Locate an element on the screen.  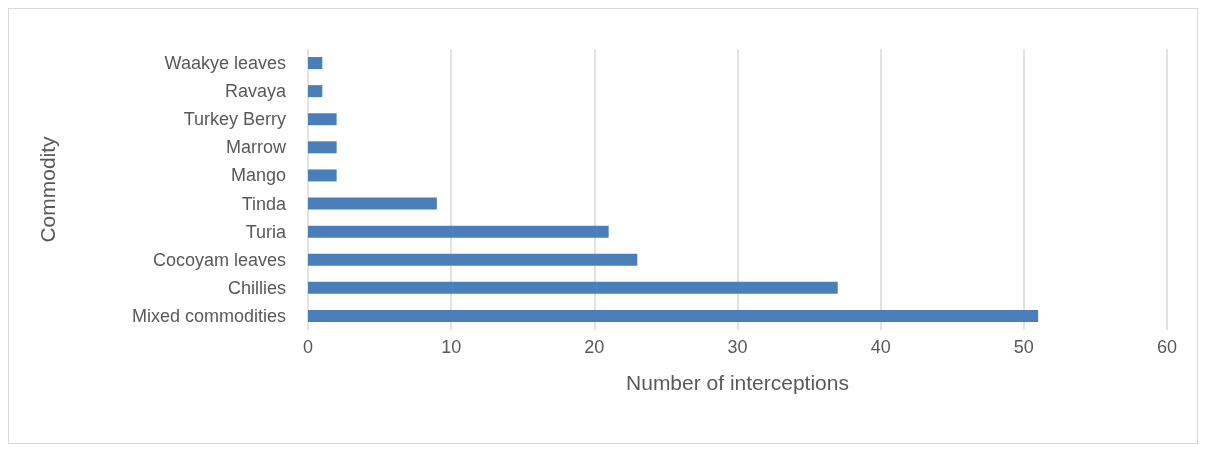
y-tick-label: Turia is located at coordinates (266, 231).